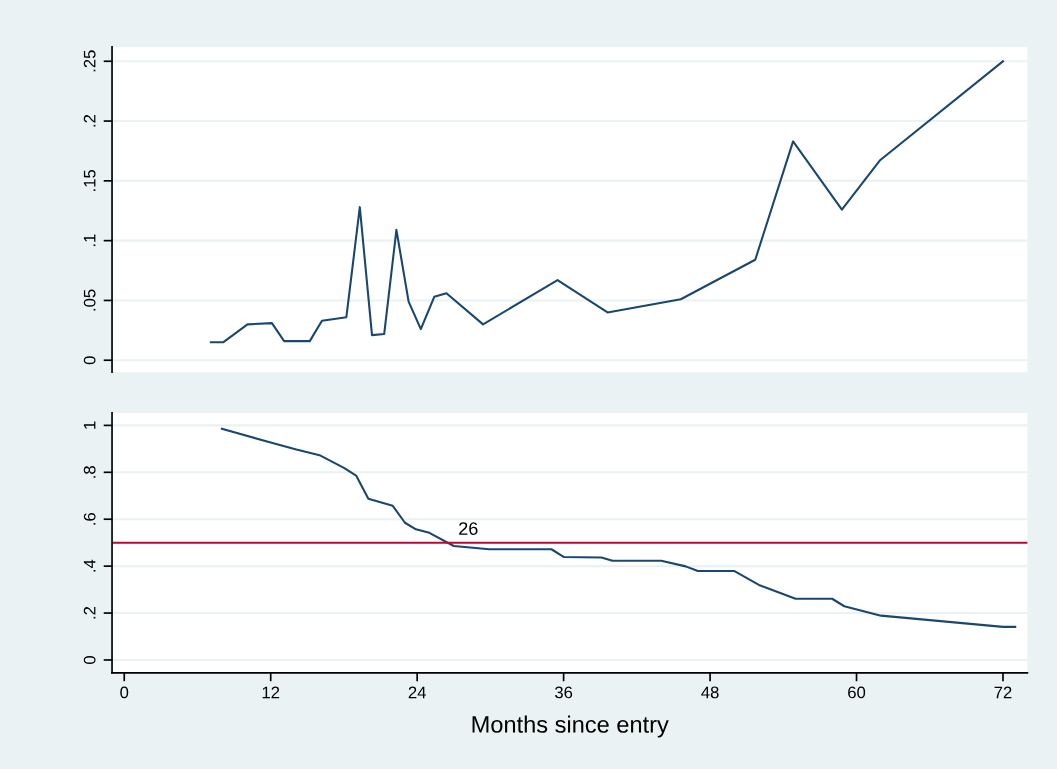  I want to click on y-tick-label: .4, so click(89, 565).